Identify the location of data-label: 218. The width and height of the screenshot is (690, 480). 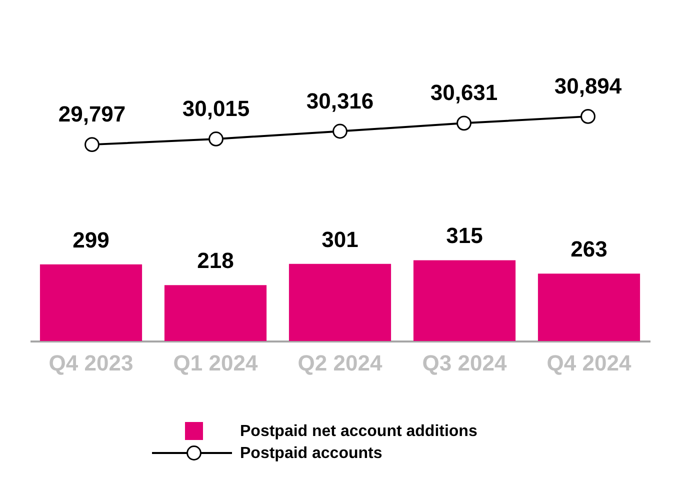
(215, 261).